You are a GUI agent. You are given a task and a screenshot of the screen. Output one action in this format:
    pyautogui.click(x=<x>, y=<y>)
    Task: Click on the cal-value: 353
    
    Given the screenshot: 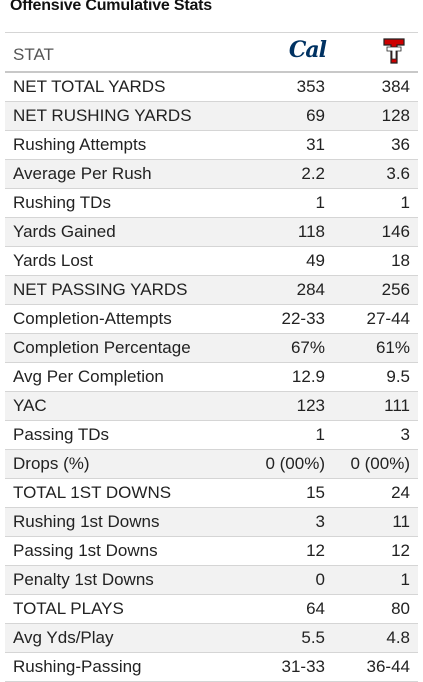 What is the action you would take?
    pyautogui.click(x=310, y=86)
    